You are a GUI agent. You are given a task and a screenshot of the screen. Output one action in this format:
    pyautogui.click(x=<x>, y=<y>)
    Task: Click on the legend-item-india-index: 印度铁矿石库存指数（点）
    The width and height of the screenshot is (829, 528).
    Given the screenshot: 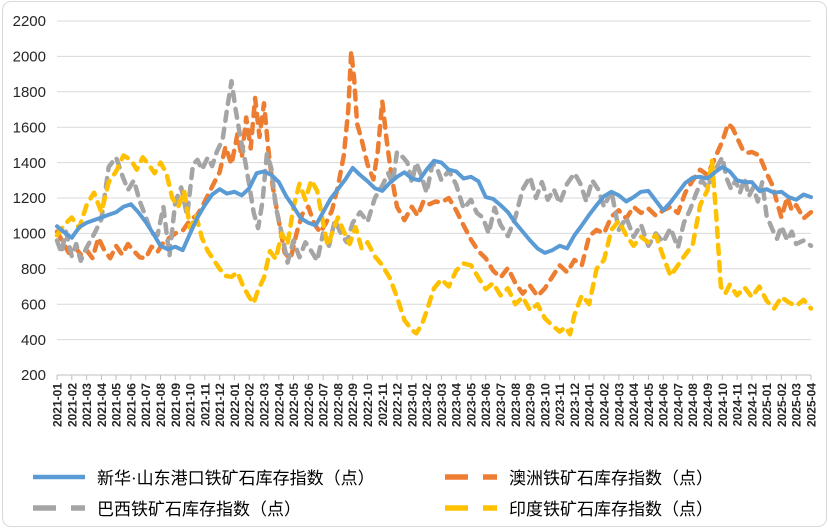 What is the action you would take?
    pyautogui.click(x=635, y=507)
    